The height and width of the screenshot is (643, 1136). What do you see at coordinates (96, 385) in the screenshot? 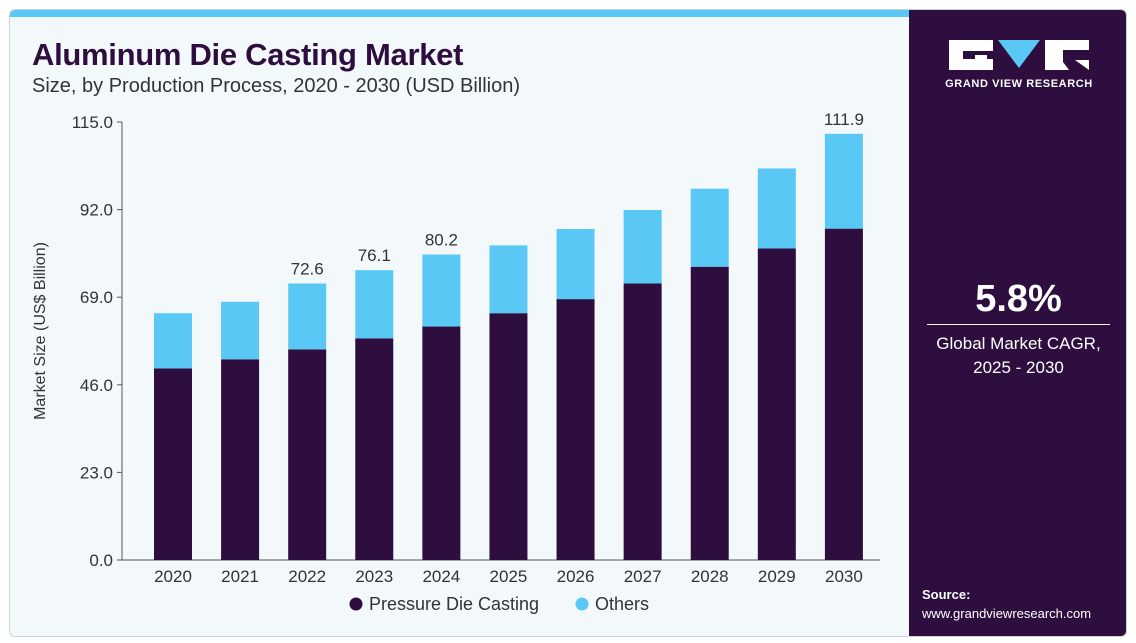
I see `y-tick-label: 46.0` at bounding box center [96, 385].